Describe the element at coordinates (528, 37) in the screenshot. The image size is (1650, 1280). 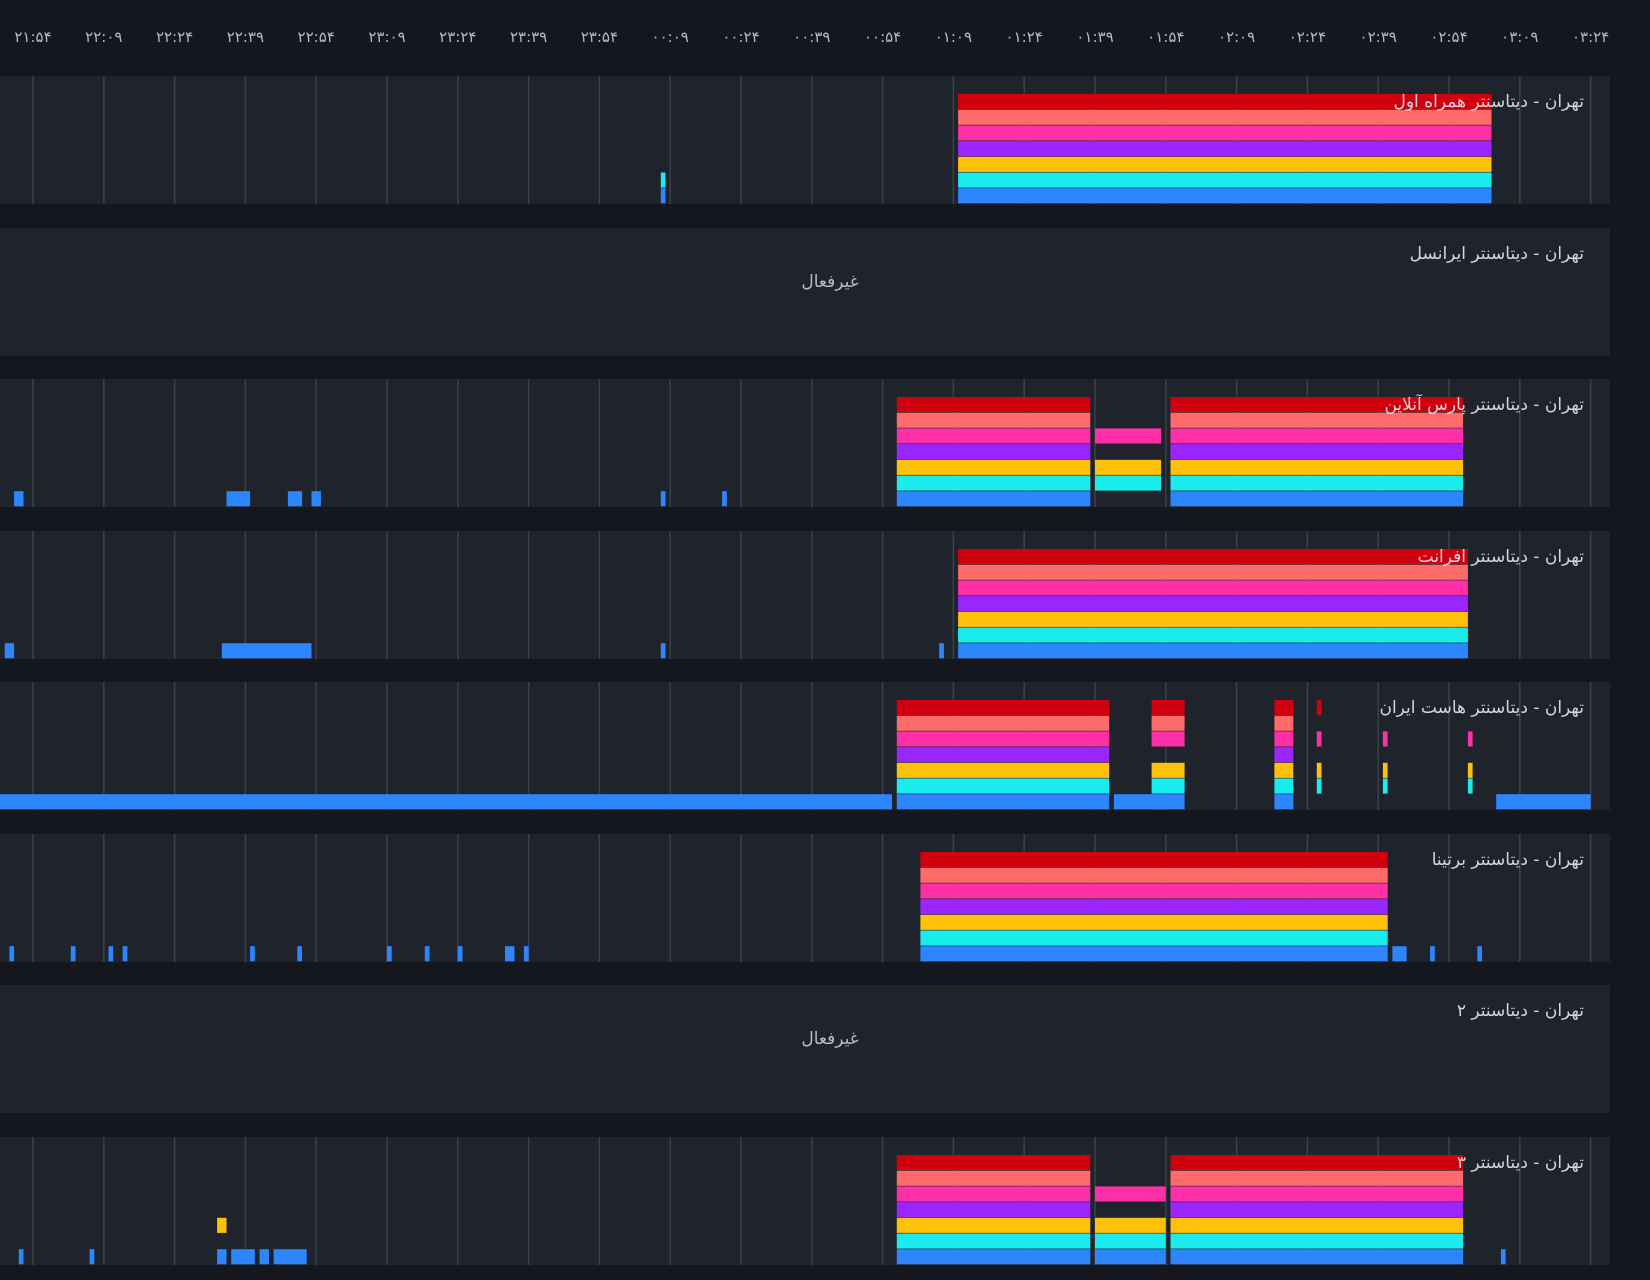
I see `time-tick-label: ۲۳:۳۹` at that location.